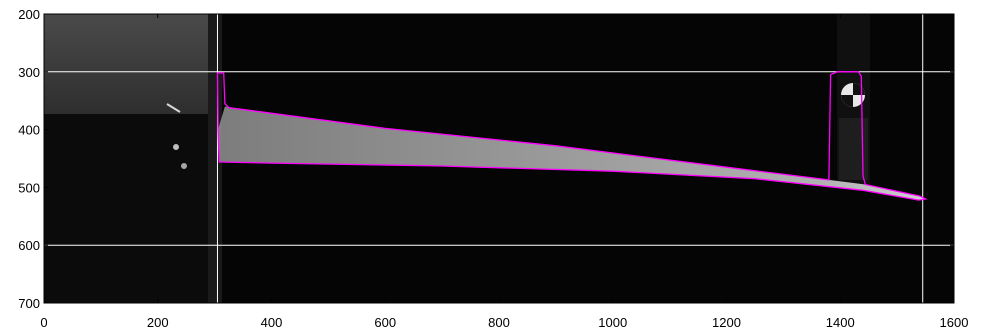 This screenshot has width=981, height=330. Describe the element at coordinates (132, 208) in the screenshot. I see `clamp-lower-region` at that location.